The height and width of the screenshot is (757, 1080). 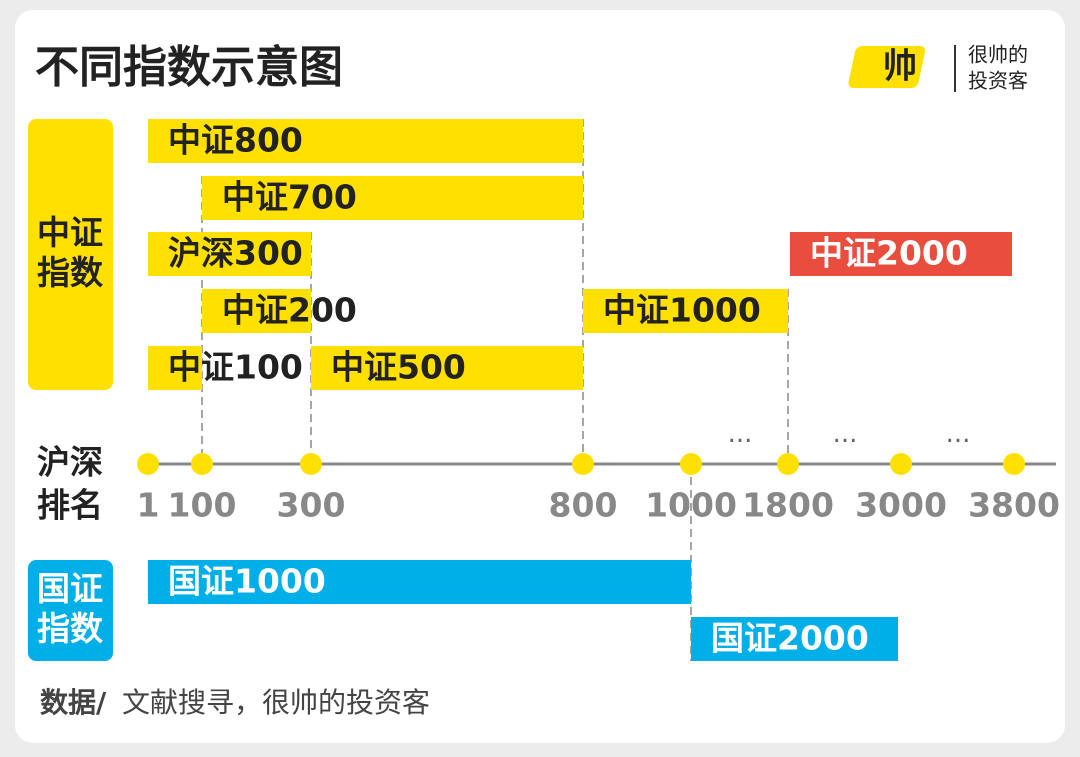 What do you see at coordinates (235, 367) in the screenshot?
I see `index-label: 中证100` at bounding box center [235, 367].